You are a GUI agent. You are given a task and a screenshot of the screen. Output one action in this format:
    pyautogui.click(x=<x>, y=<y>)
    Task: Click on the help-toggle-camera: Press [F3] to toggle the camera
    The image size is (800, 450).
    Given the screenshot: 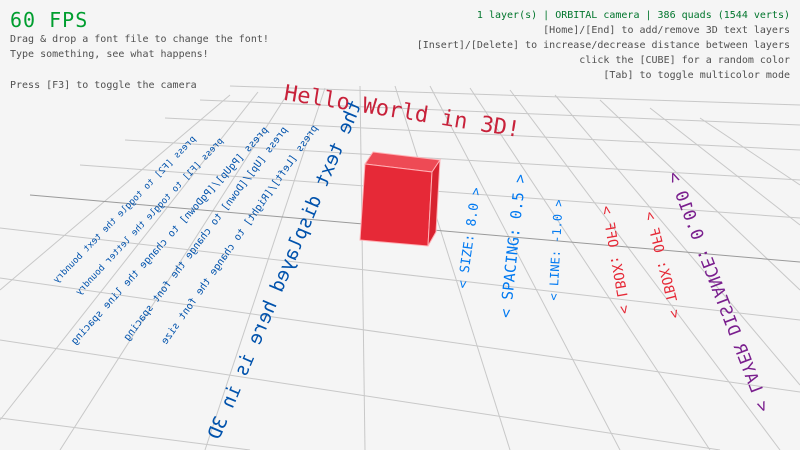 What is the action you would take?
    pyautogui.click(x=103, y=85)
    